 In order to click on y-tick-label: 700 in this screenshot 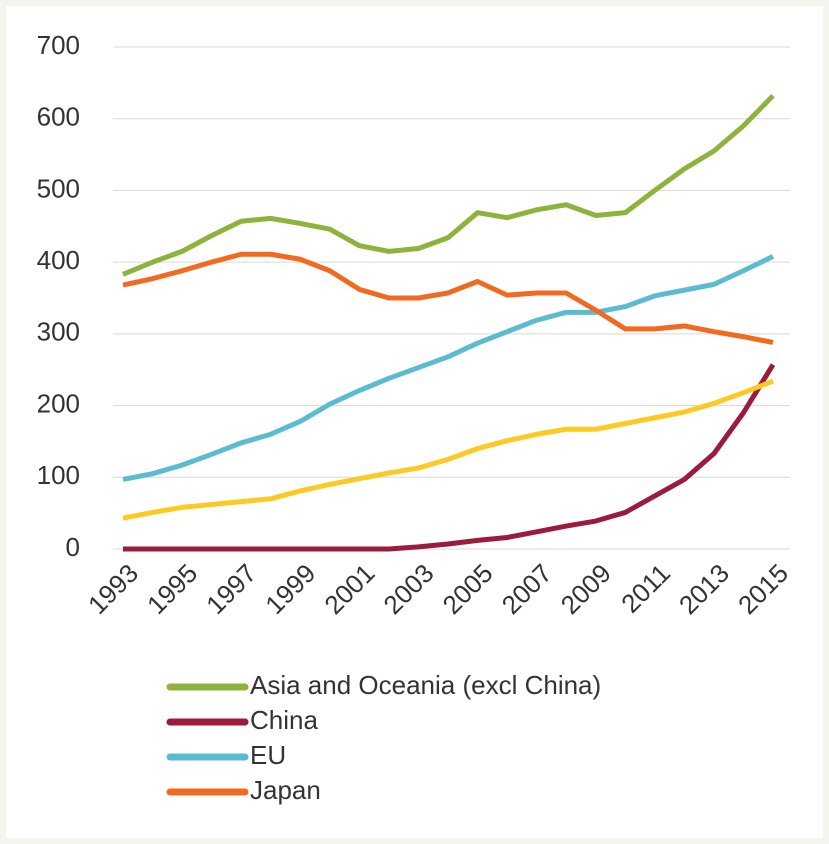, I will do `click(58, 45)`.